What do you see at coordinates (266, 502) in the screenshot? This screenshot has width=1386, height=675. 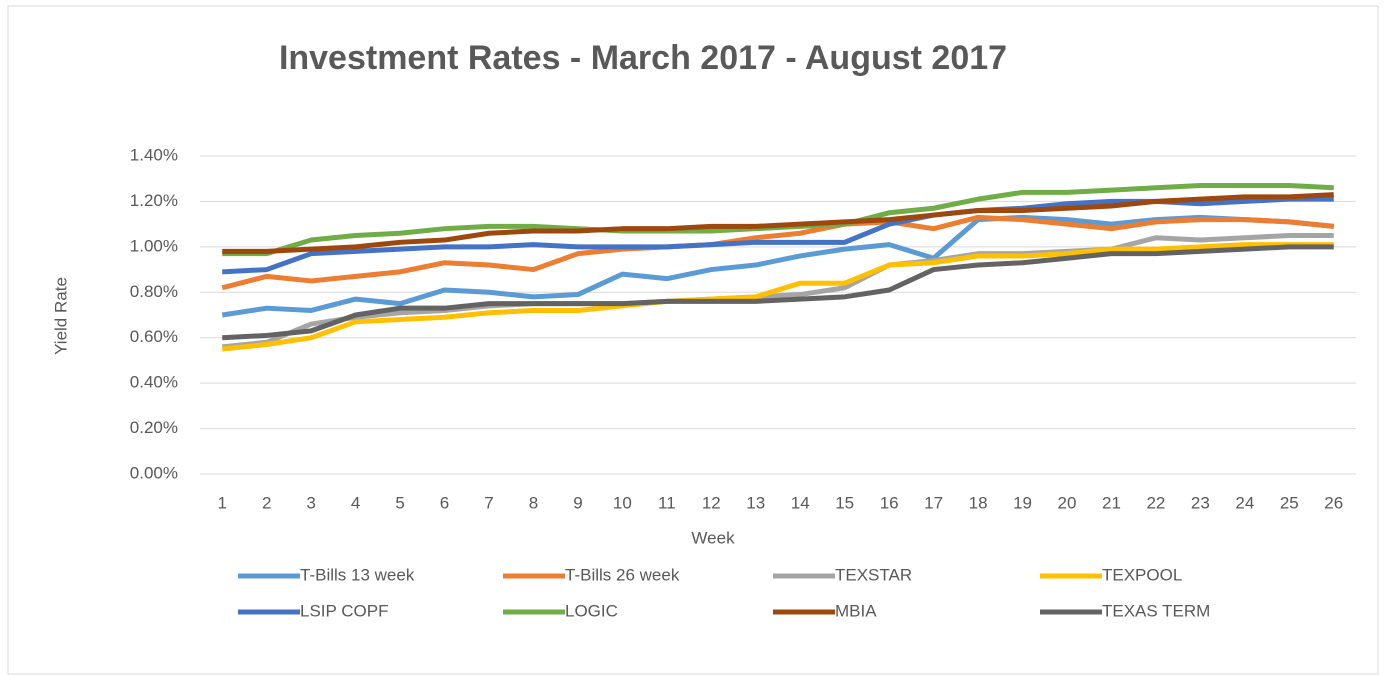 I see `x-tick-label: 2` at bounding box center [266, 502].